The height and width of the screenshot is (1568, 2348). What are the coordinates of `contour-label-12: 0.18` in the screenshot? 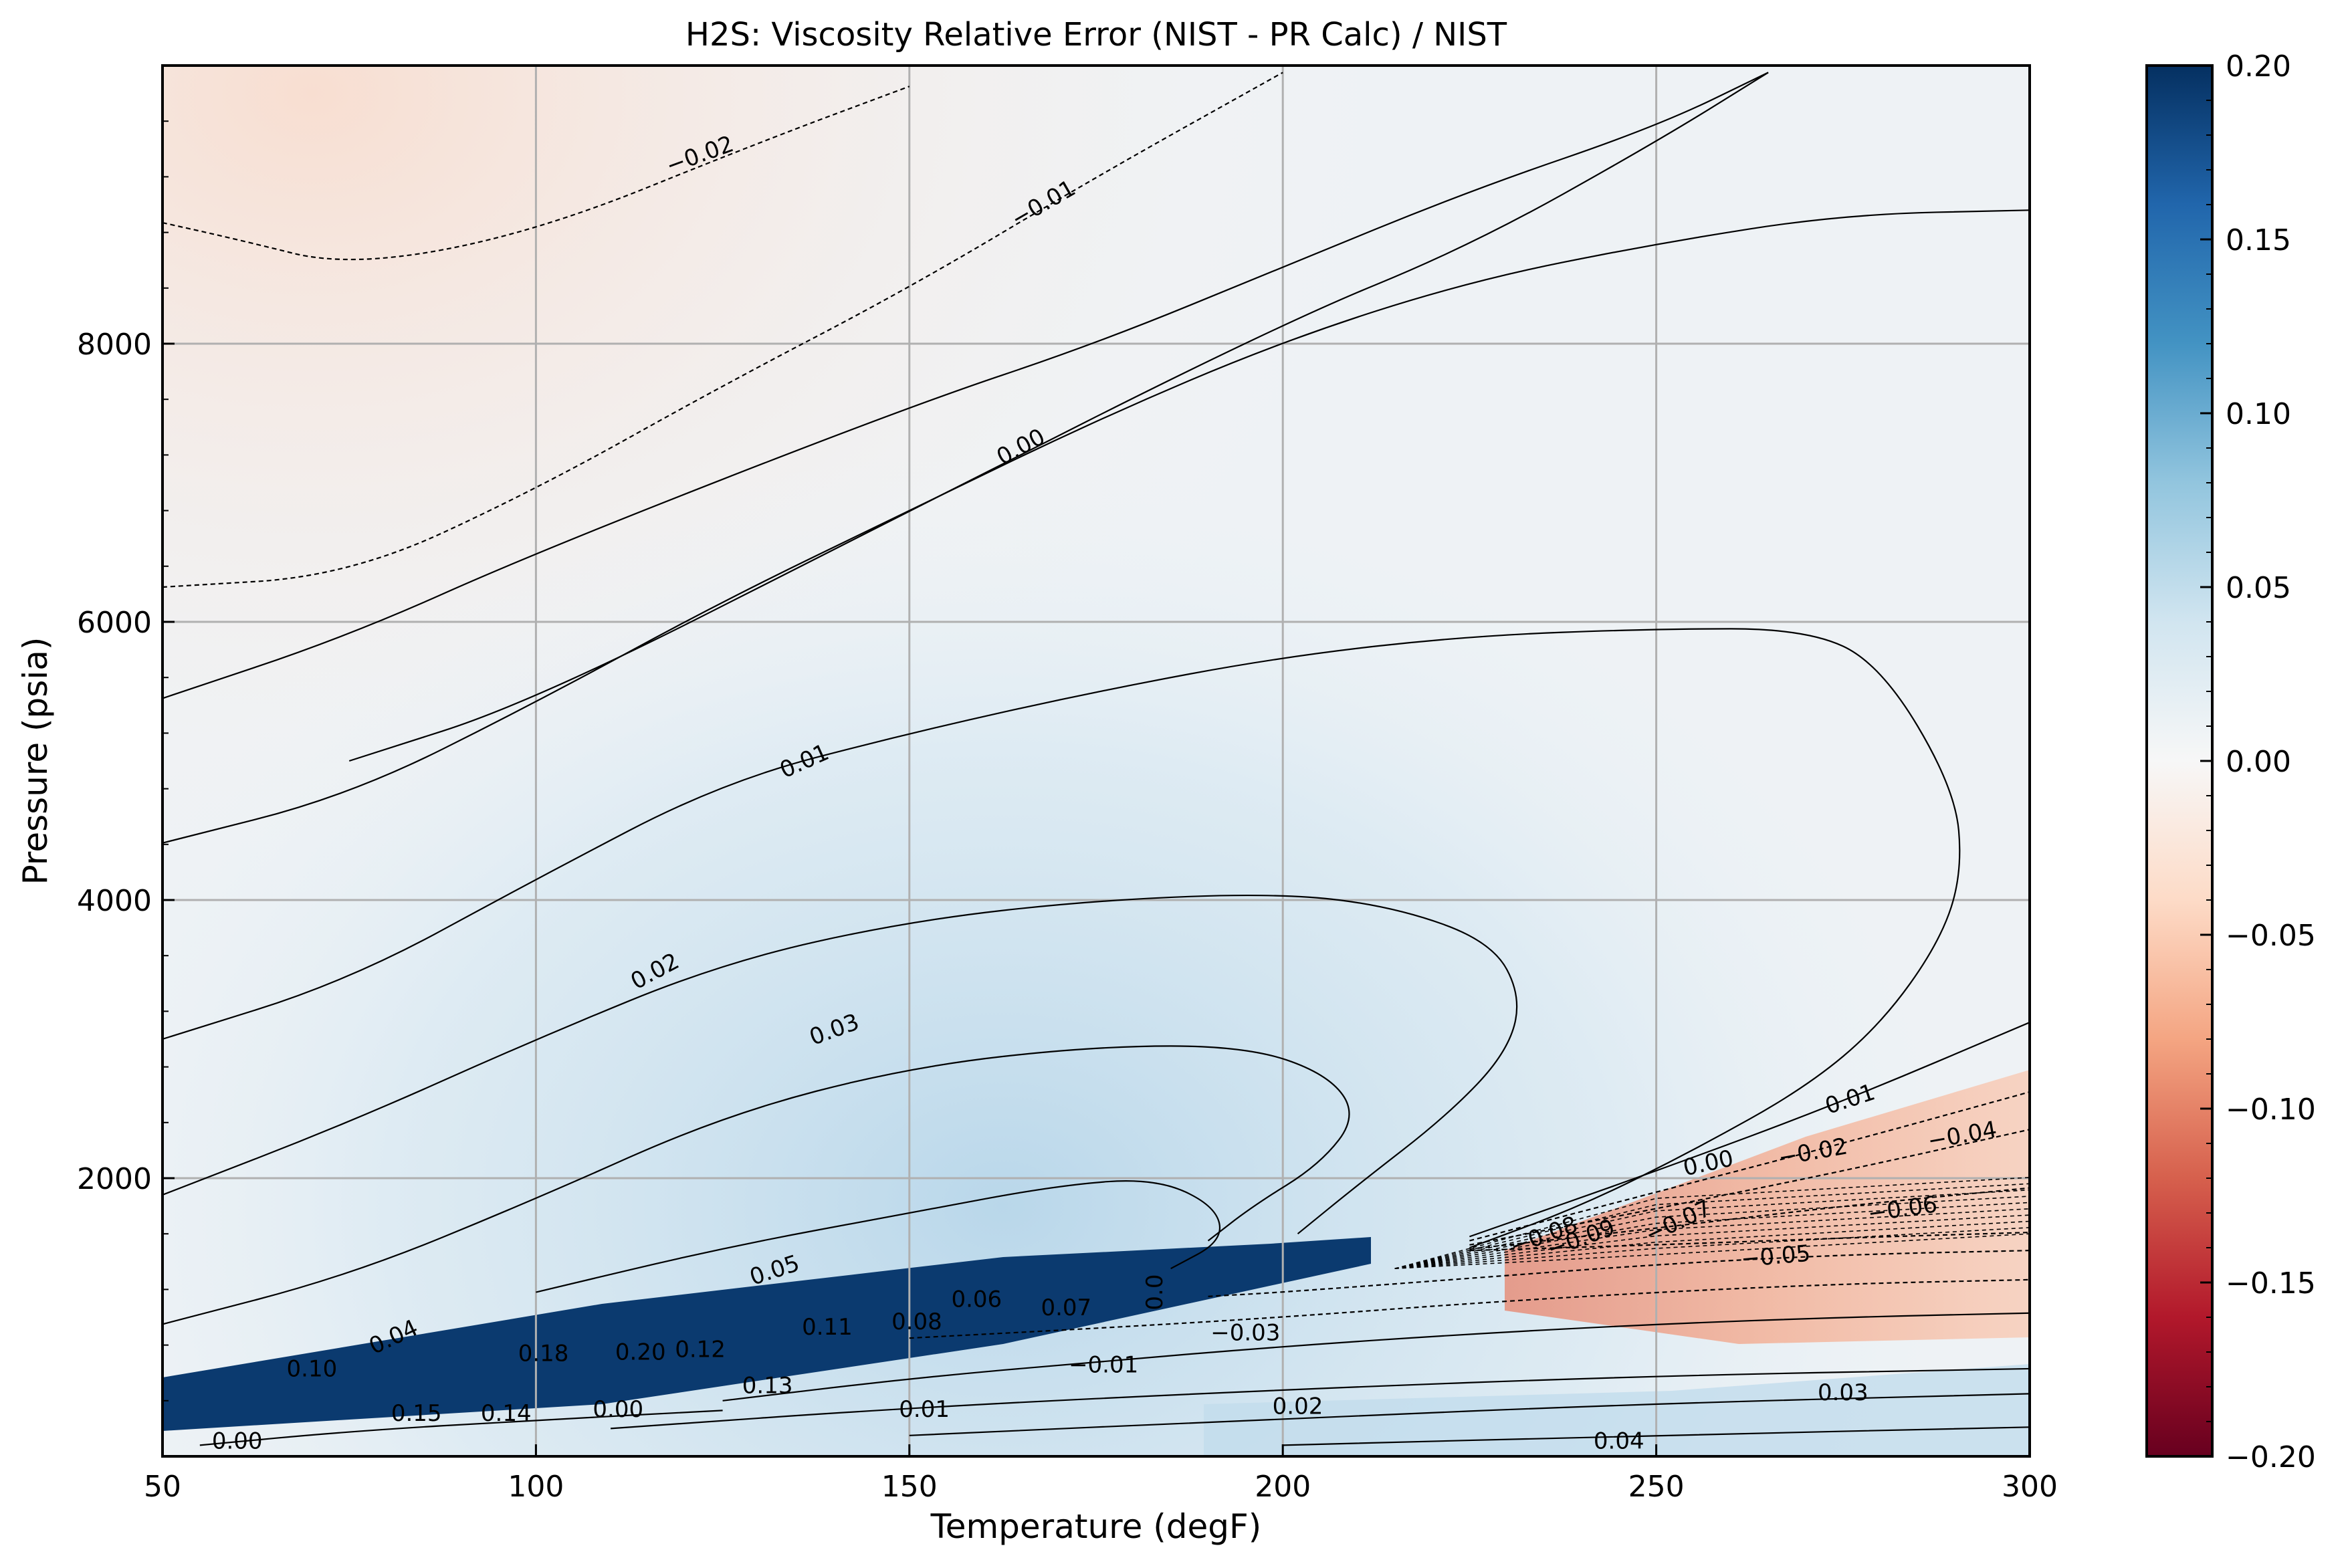 It's located at (543, 1354).